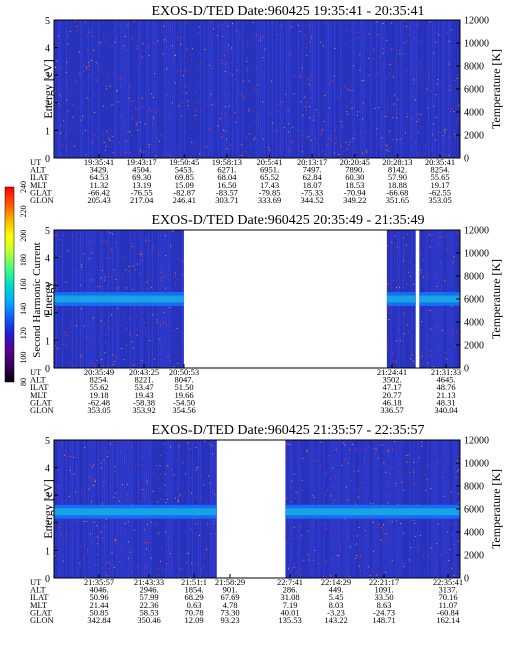 This screenshot has height=649, width=505. I want to click on panel-2-info-value: 55.62, so click(98, 387).